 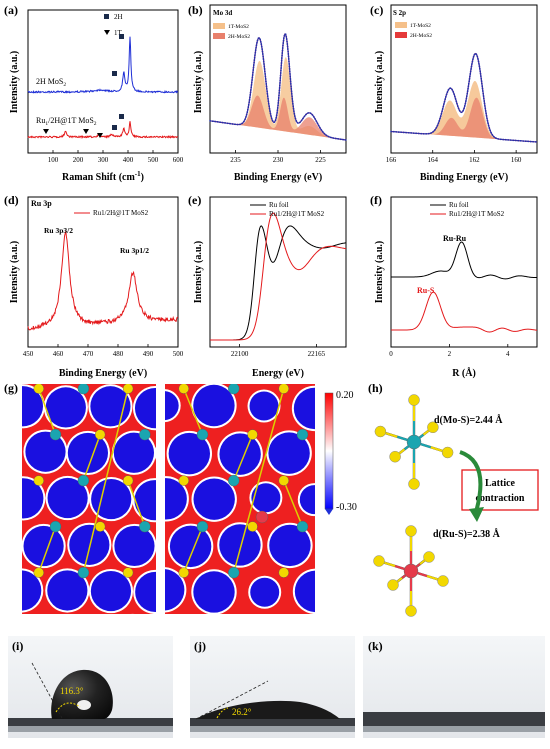 I want to click on mos6-octahedron, so click(x=414, y=442).